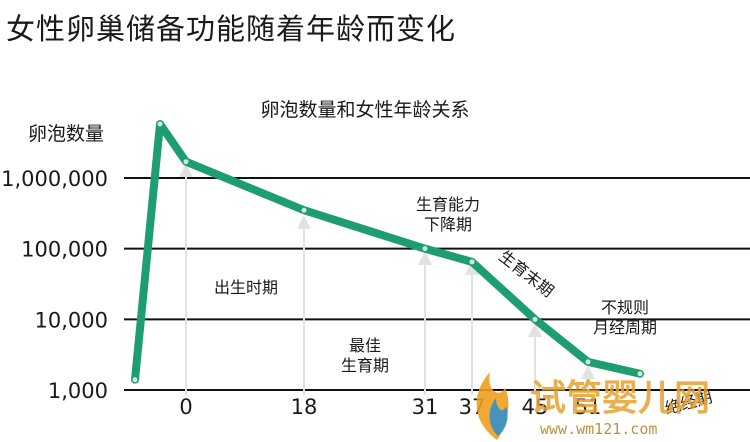  Describe the element at coordinates (364, 110) in the screenshot. I see `chart-title: 卵泡数量和女性年龄关系` at that location.